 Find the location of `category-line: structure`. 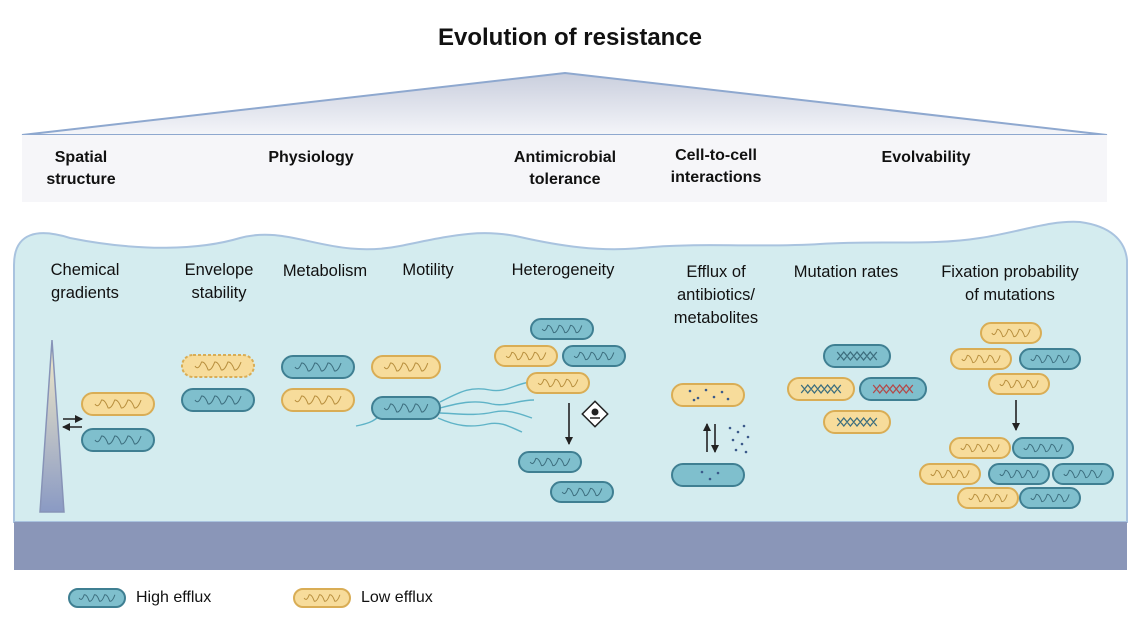

category-line: structure is located at coordinates (81, 179).